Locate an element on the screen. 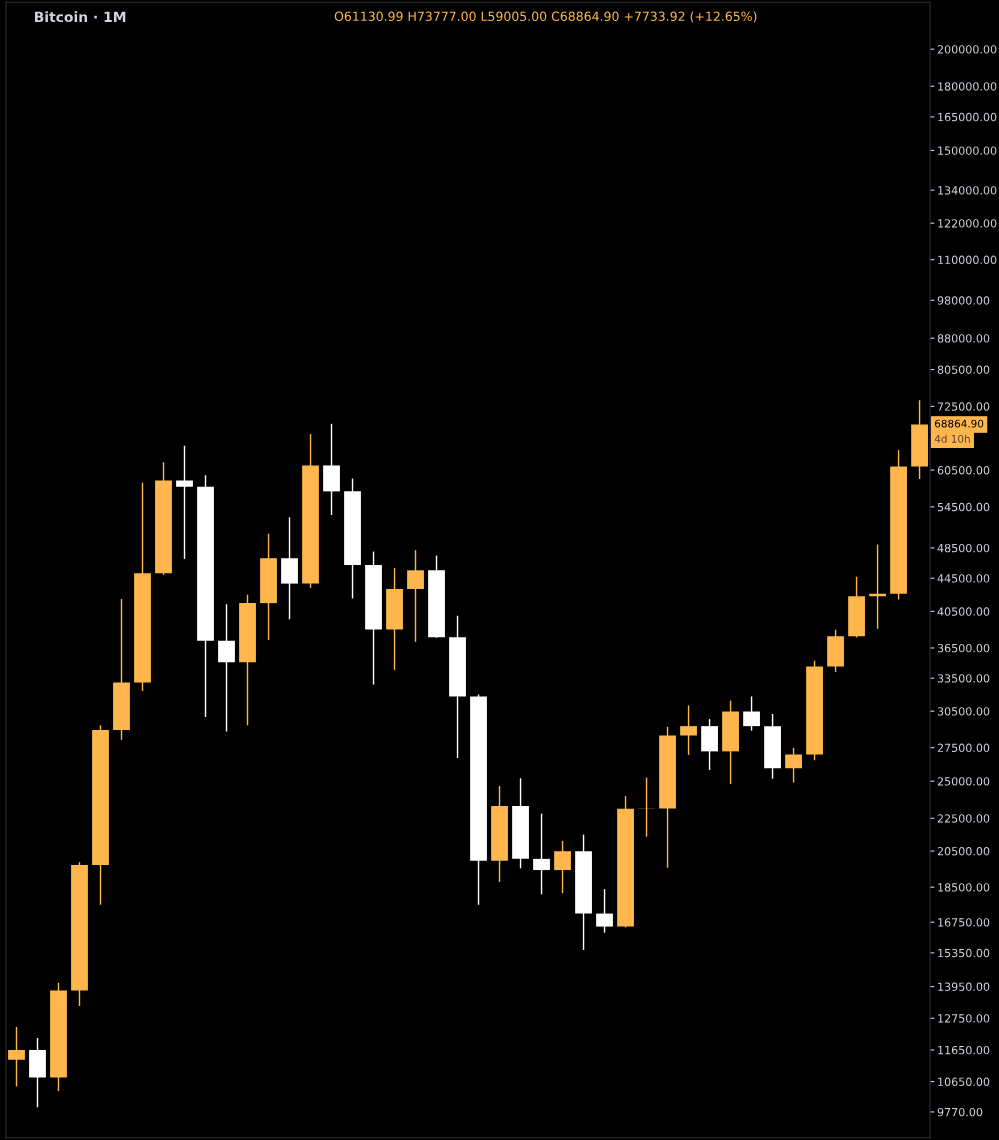  y-tick-label: 150000.00 is located at coordinates (967, 150).